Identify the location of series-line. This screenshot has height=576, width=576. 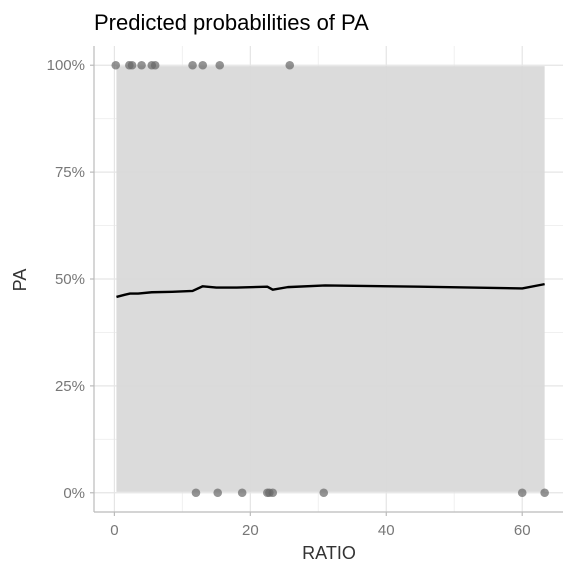
(330, 290).